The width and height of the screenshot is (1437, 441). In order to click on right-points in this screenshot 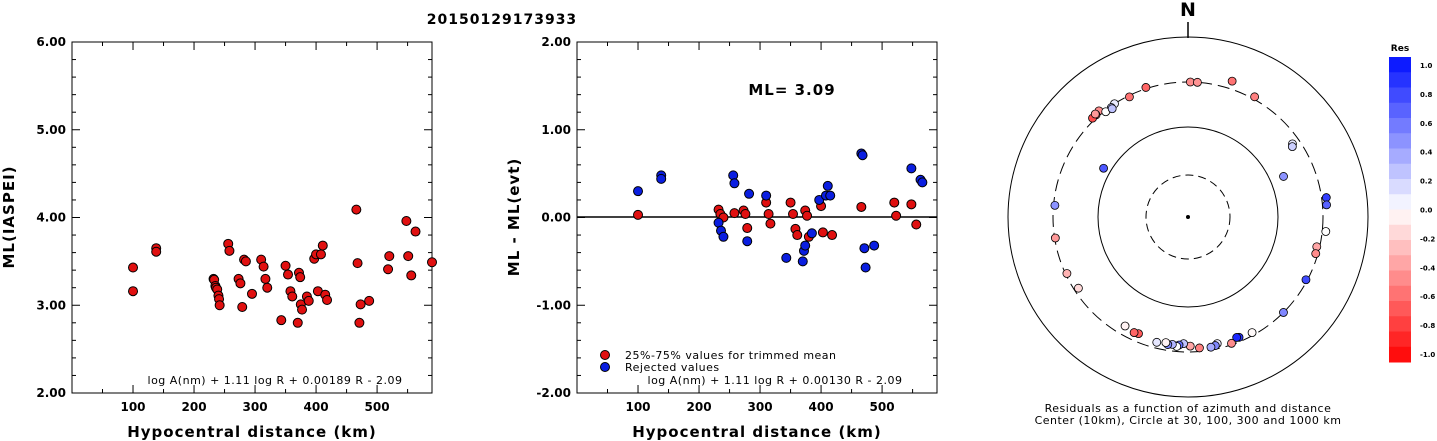, I will do `click(780, 210)`.